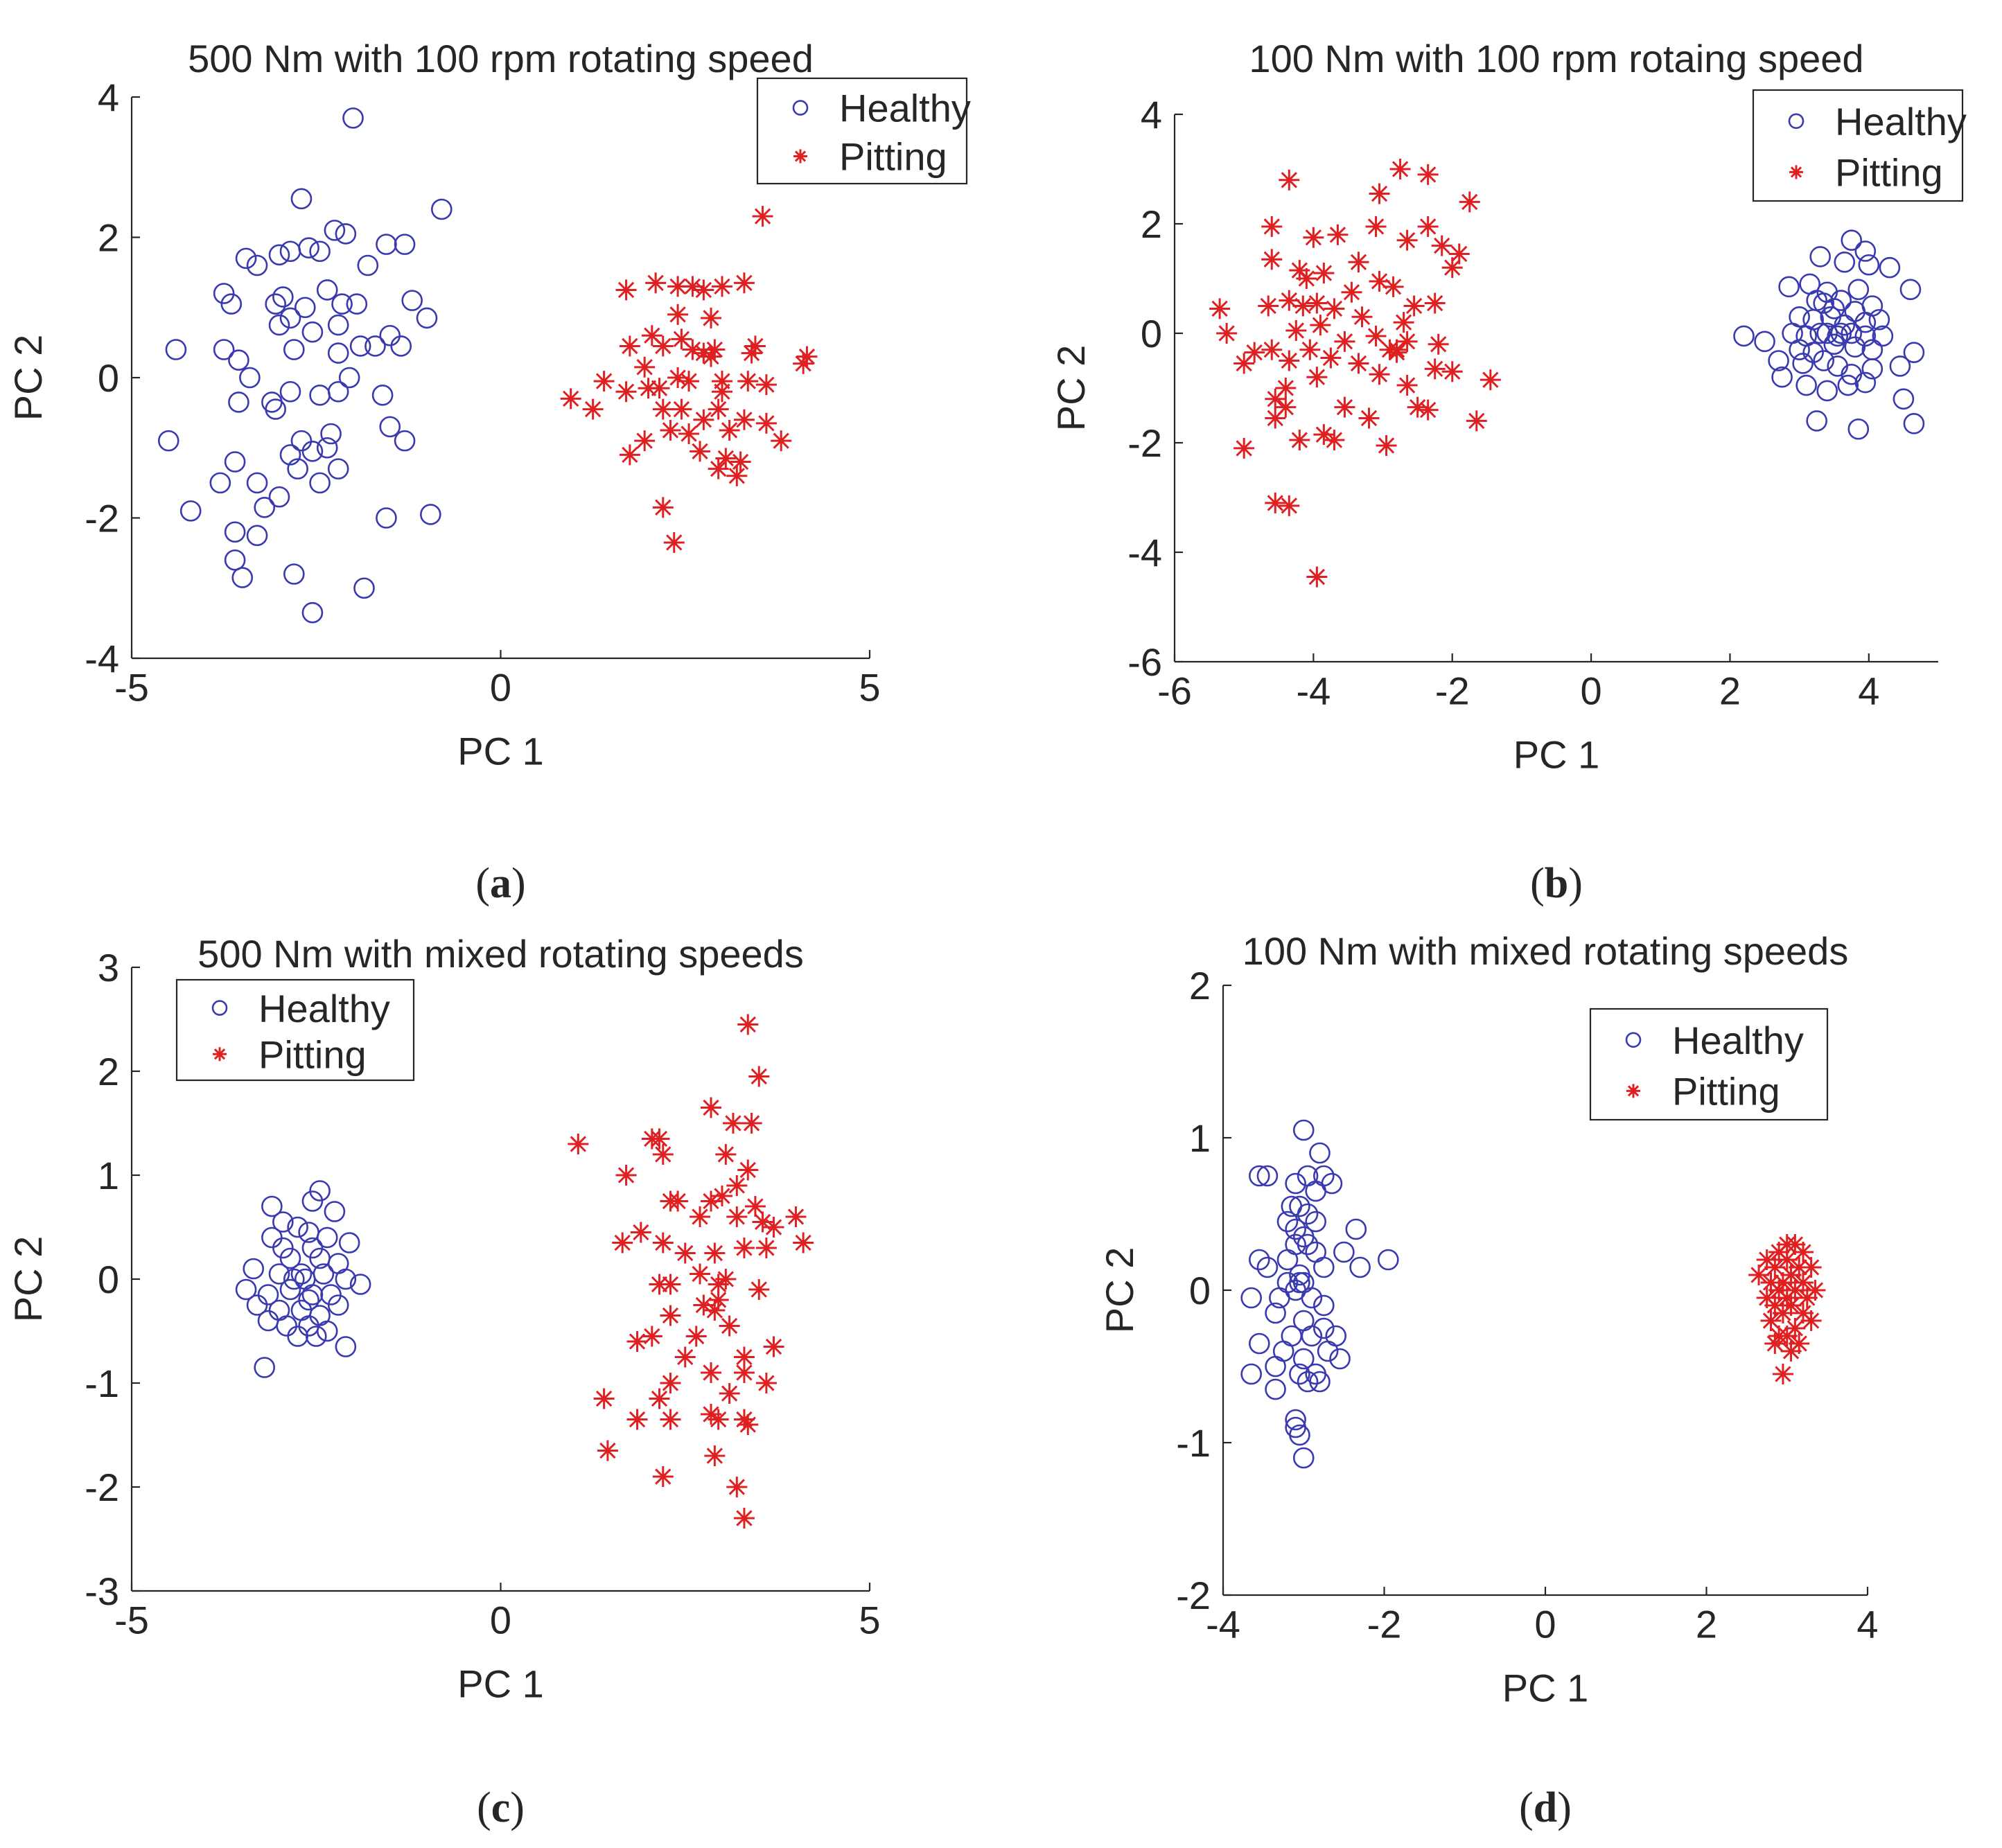 Image resolution: width=2002 pixels, height=1848 pixels. What do you see at coordinates (1591, 691) in the screenshot?
I see `x-tick-label: 0` at bounding box center [1591, 691].